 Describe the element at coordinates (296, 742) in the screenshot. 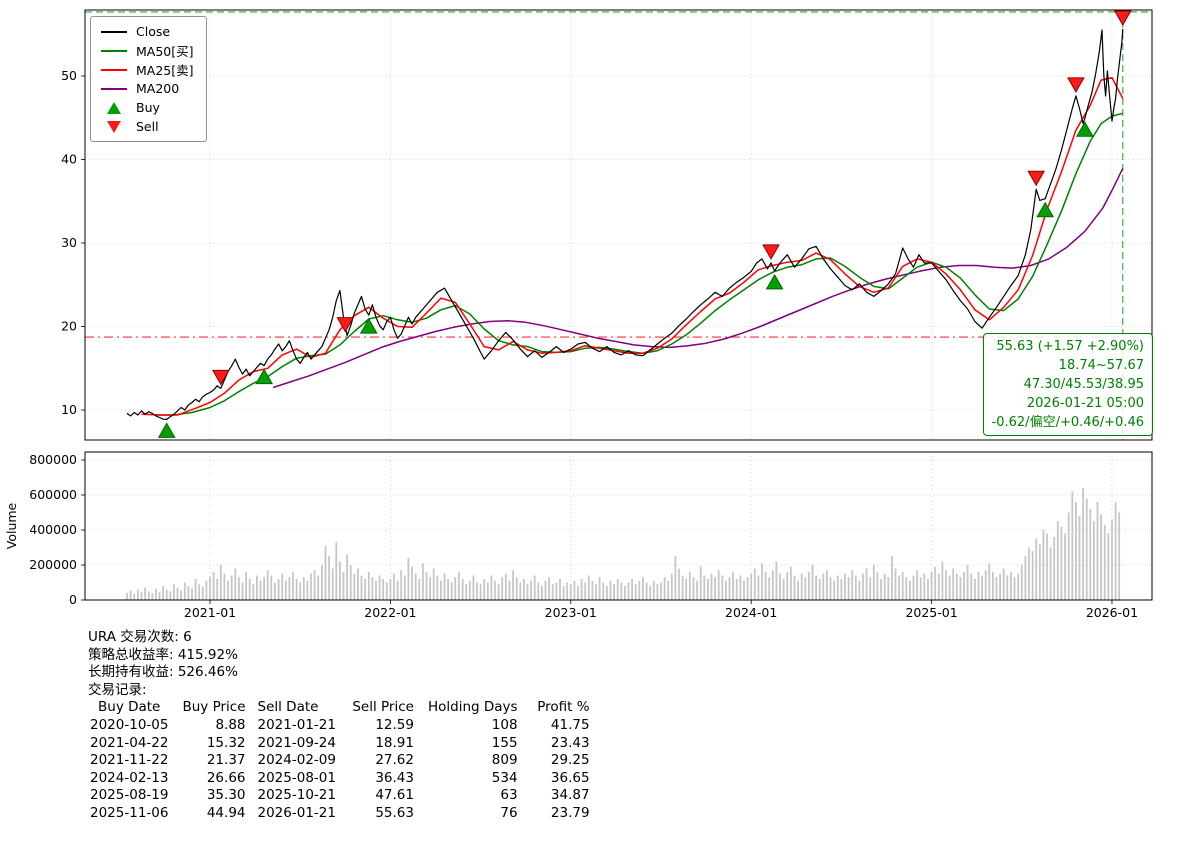

I see `trade-cell: 2021-09-24` at that location.